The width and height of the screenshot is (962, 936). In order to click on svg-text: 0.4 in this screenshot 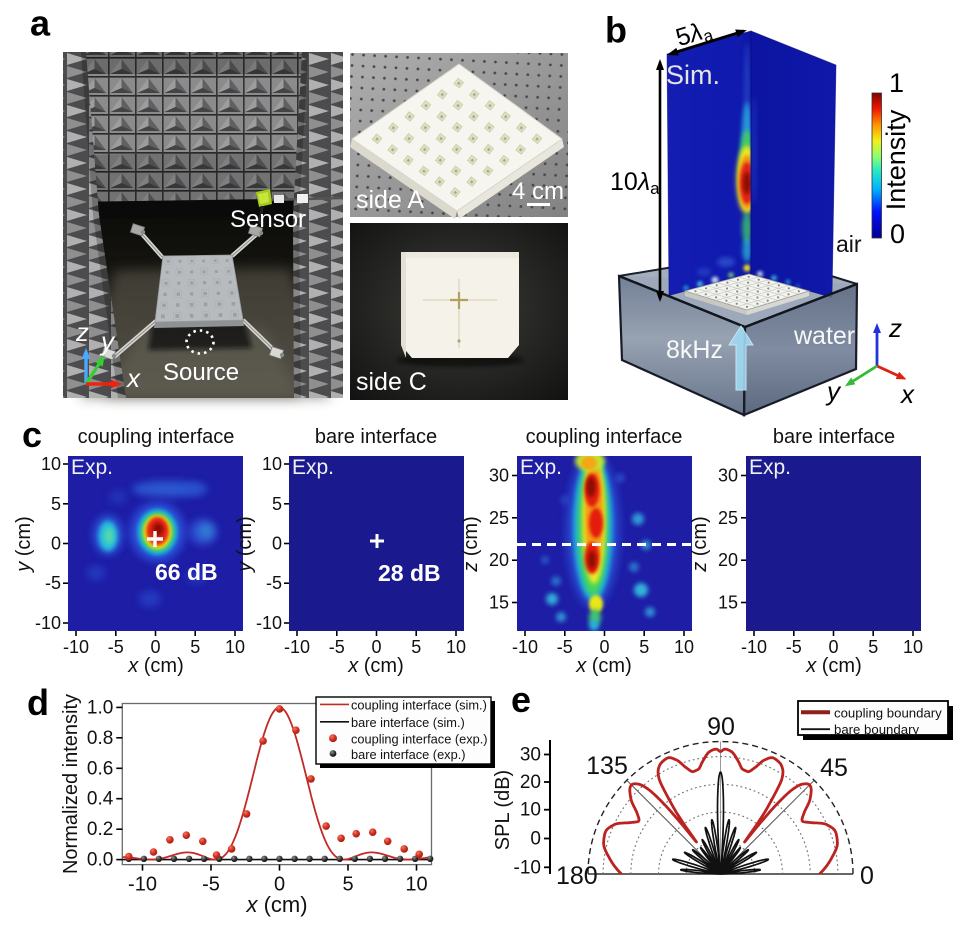, I will do `click(100, 799)`.